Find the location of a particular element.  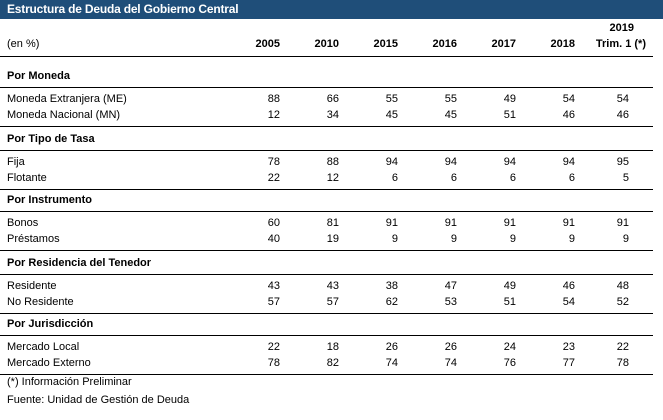

section-heading: Por Jurisdicción is located at coordinates (50, 324).